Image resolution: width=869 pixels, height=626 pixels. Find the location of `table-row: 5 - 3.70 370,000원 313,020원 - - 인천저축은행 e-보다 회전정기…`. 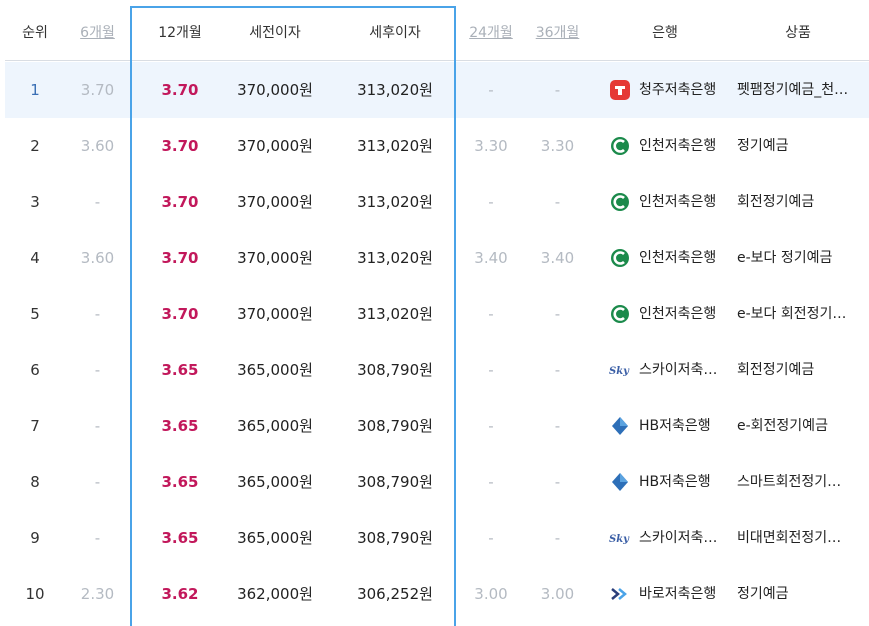

table-row: 5 - 3.70 370,000원 313,020원 - - 인천저축은행 e-보다 회전정기… is located at coordinates (437, 314).